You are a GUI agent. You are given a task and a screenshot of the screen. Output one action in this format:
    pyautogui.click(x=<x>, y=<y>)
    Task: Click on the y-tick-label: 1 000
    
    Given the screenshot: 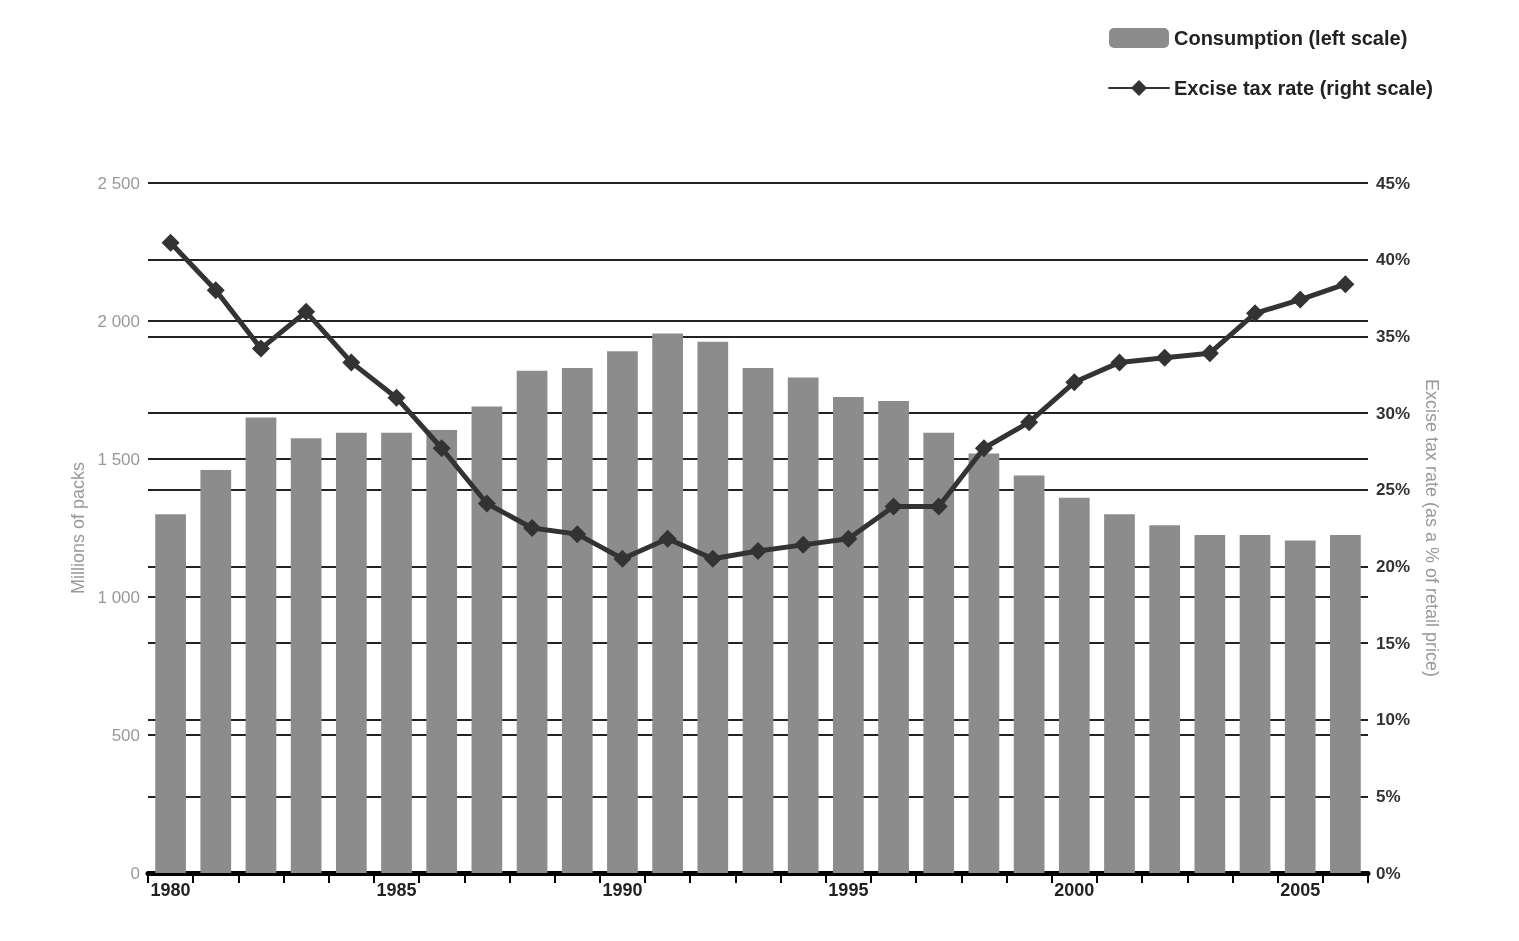 What is the action you would take?
    pyautogui.click(x=118, y=597)
    